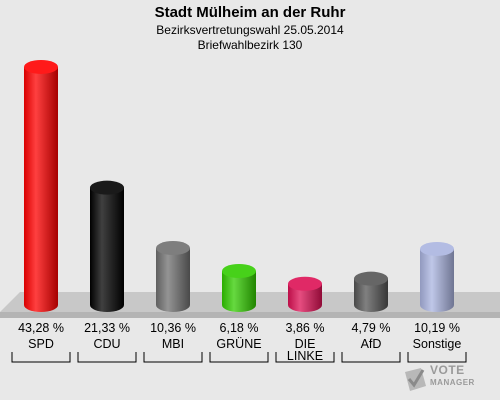  What do you see at coordinates (250, 12) in the screenshot?
I see `chart-title: Stadt Mülheim an der Ruhr` at bounding box center [250, 12].